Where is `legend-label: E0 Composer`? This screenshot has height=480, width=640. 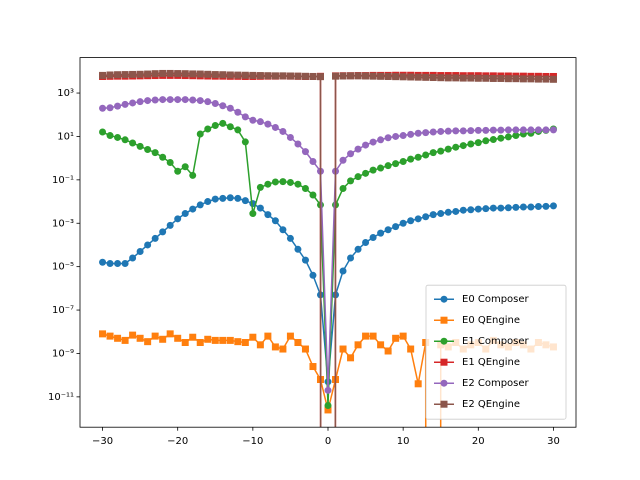
legend-label: E0 Composer is located at coordinates (496, 299).